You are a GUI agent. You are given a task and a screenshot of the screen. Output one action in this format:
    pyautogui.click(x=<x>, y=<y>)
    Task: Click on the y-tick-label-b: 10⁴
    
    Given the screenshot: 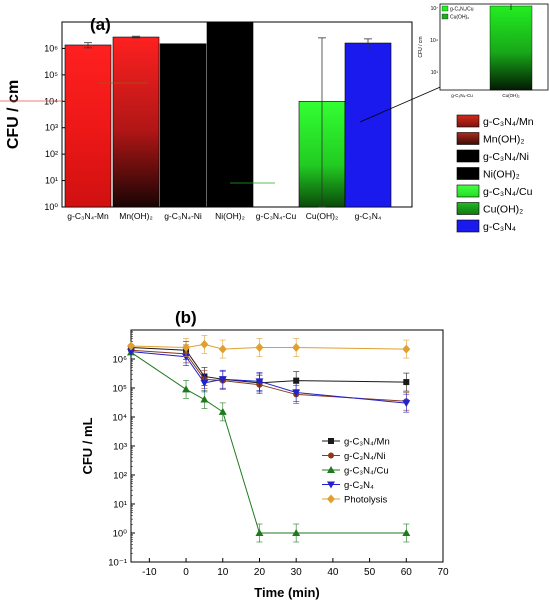 What is the action you would take?
    pyautogui.click(x=119, y=418)
    